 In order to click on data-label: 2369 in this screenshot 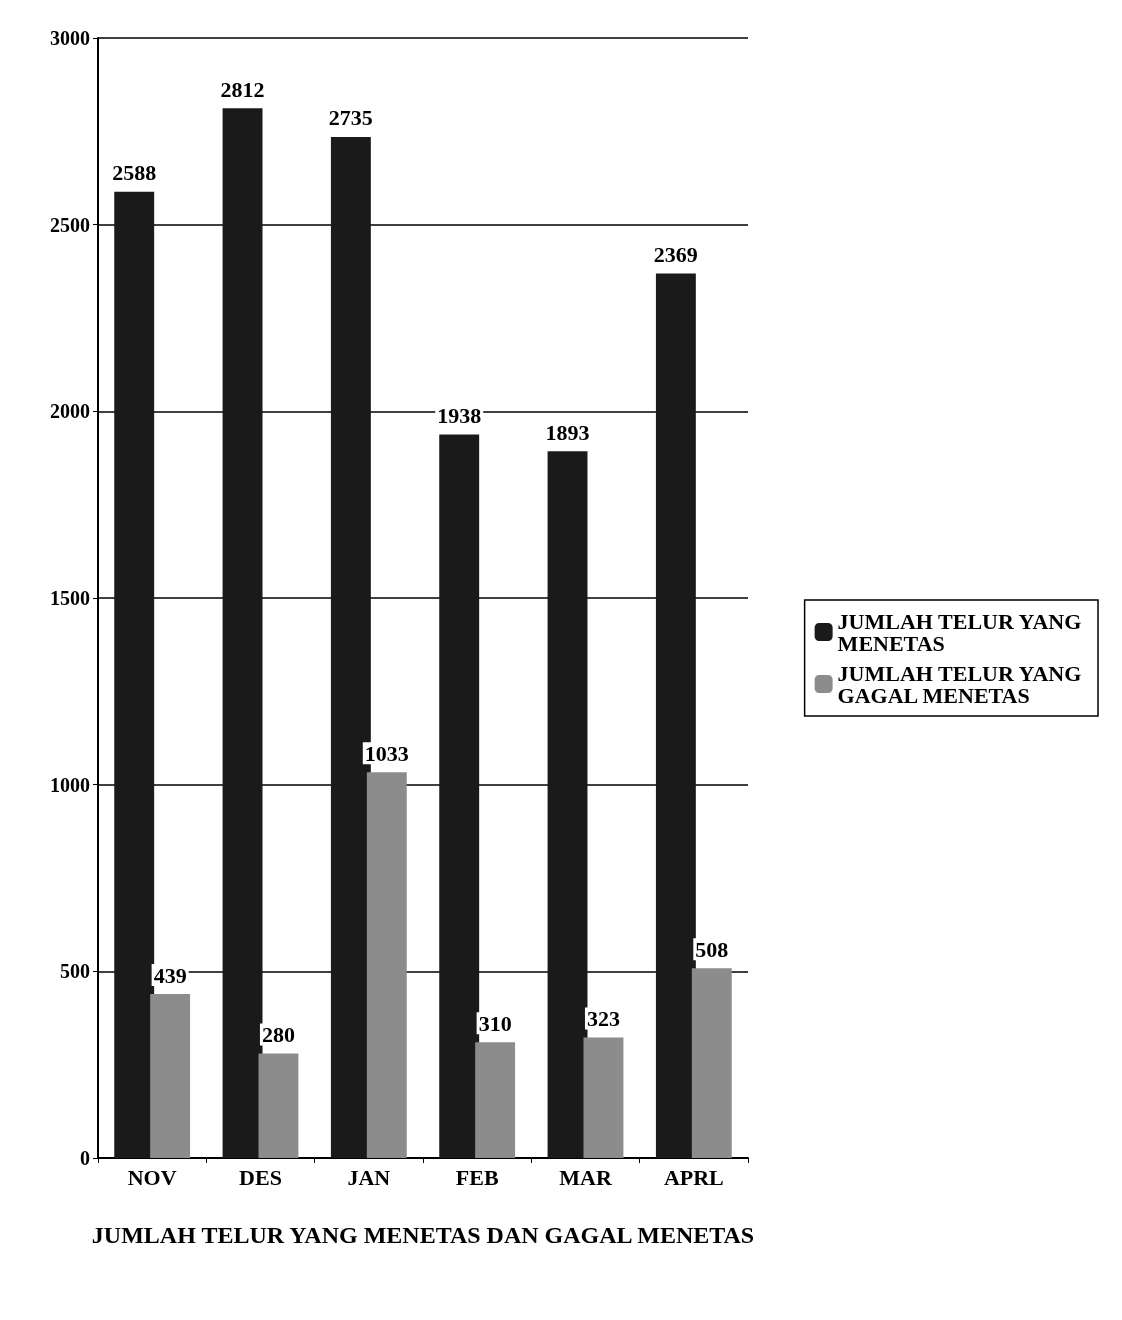, I will do `click(675, 255)`.